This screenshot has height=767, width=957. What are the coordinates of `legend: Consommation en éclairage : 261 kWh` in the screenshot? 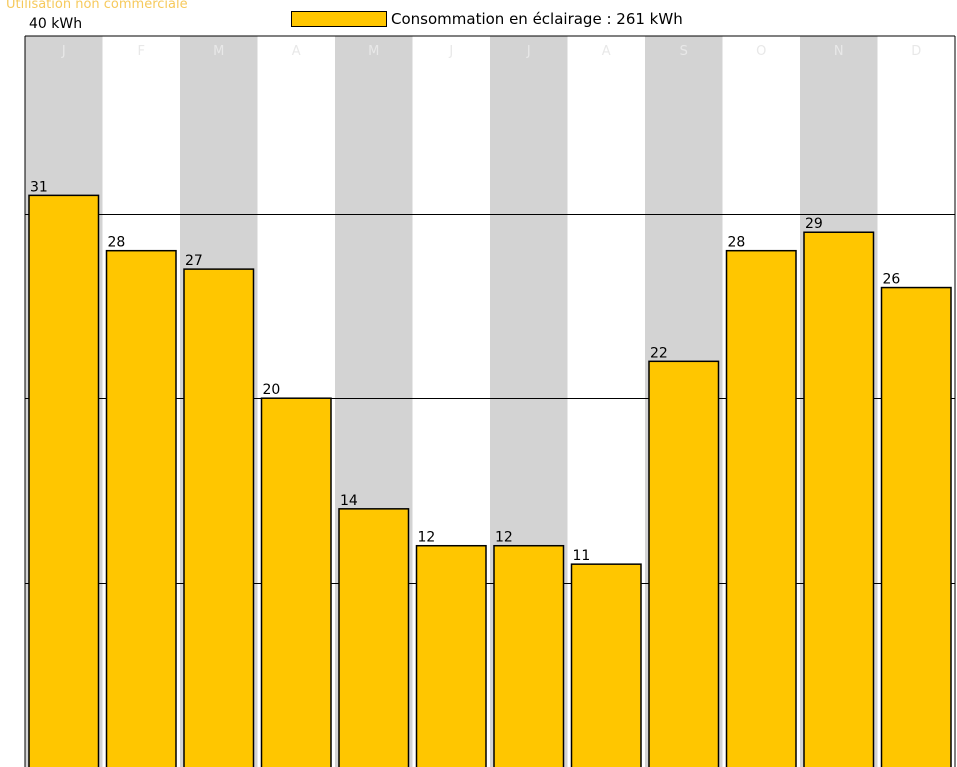 It's located at (487, 19).